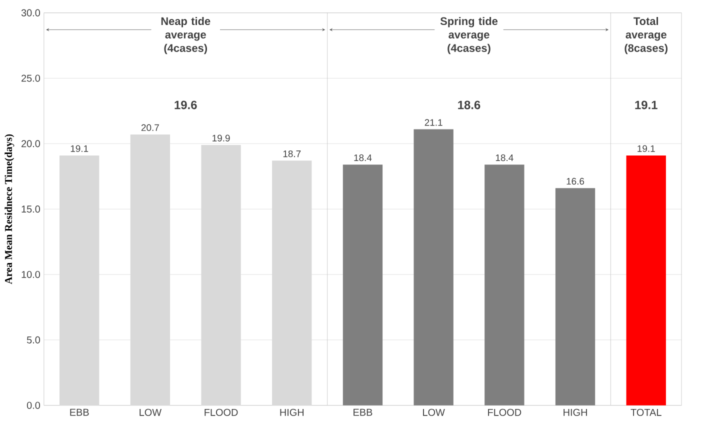 This screenshot has height=442, width=708. I want to click on y-tick-label: 30.0, so click(30, 12).